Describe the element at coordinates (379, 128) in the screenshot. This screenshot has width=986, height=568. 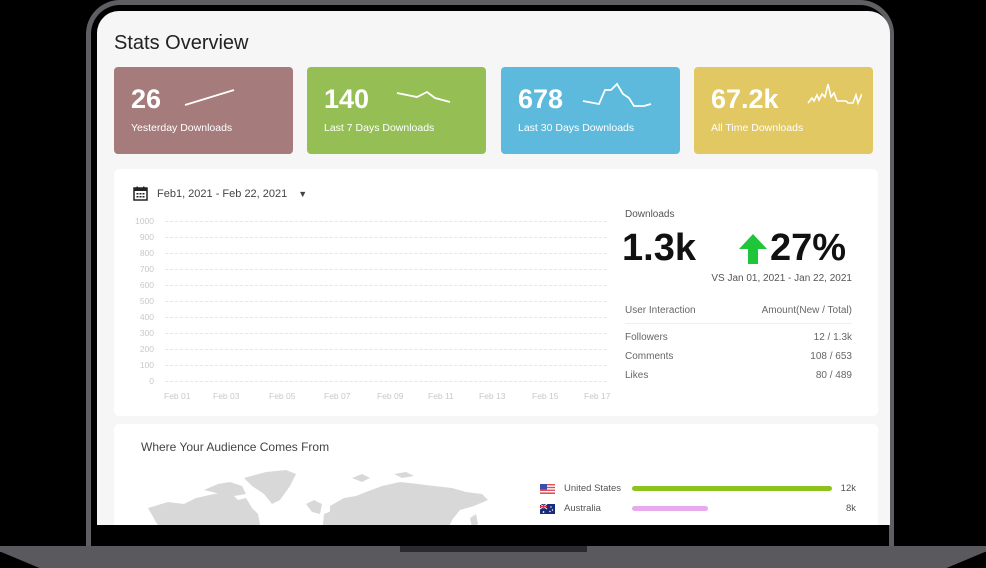
I see `stat-label: Last 7 Days Downloads` at that location.